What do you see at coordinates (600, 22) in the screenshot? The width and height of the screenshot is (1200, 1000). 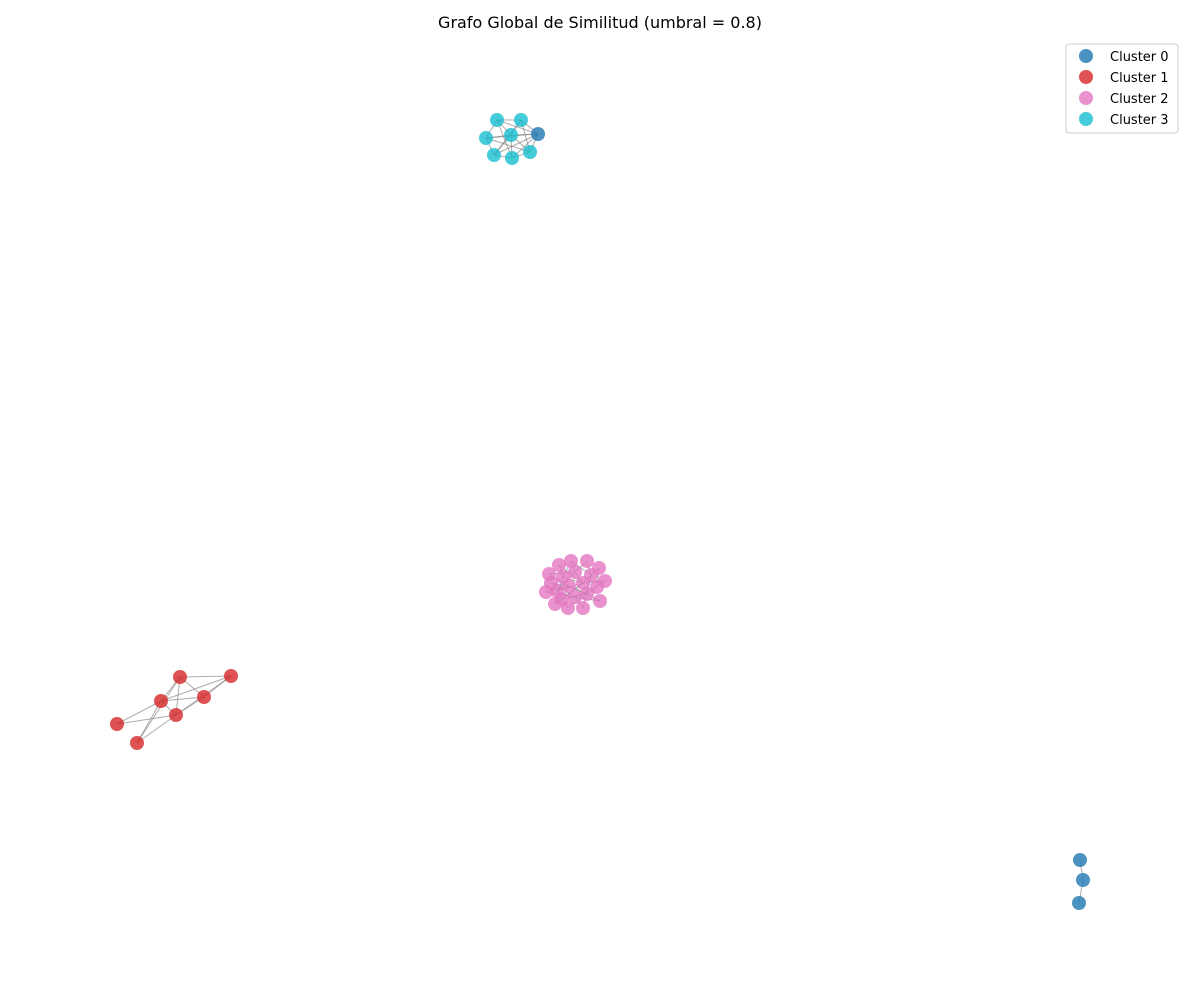 I see `chart-title: Grafo Global de Similitud (umbral = 0.8)` at bounding box center [600, 22].